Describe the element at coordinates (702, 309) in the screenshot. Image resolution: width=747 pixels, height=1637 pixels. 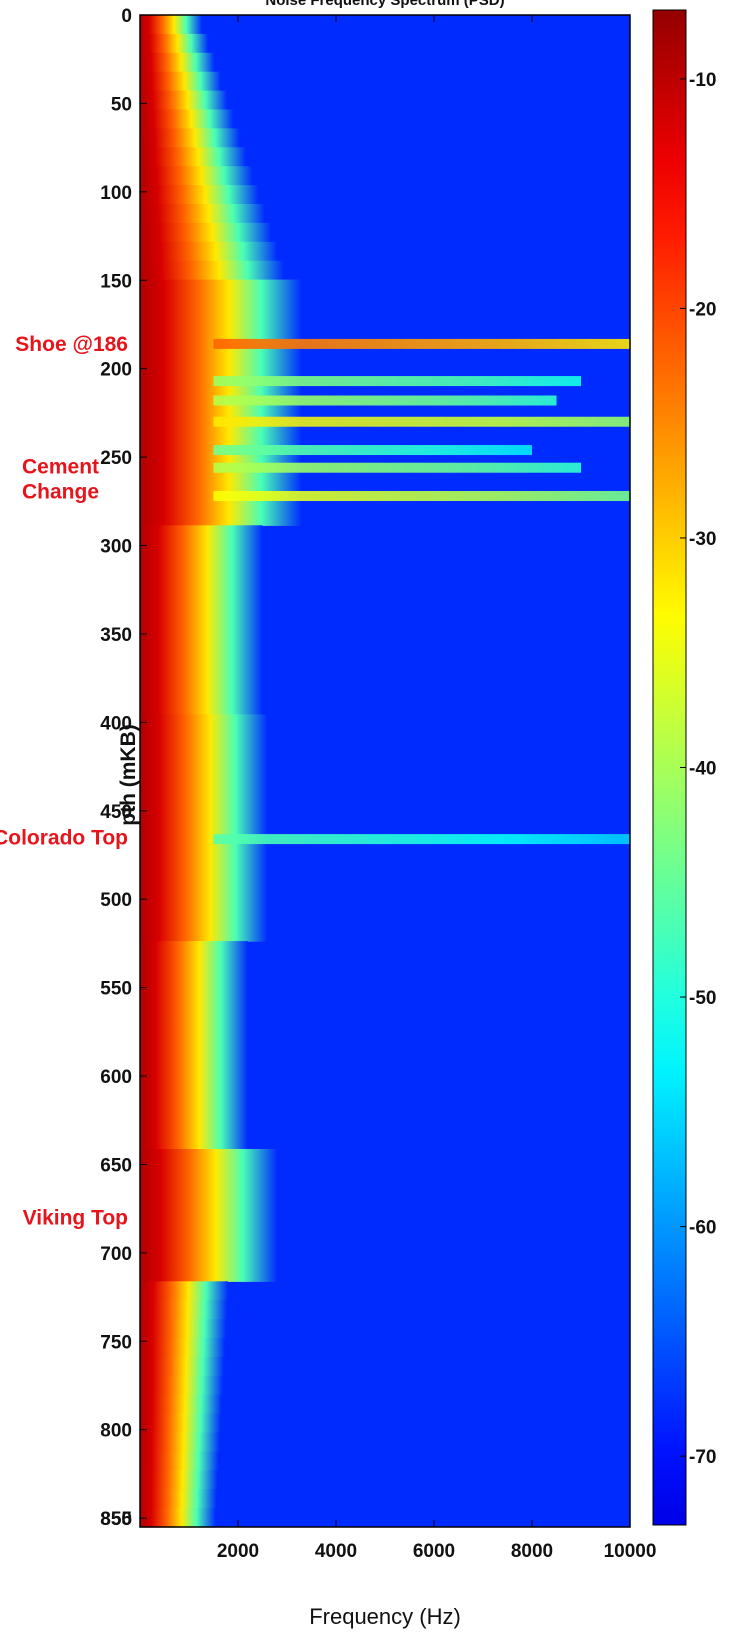
I see `colorbar-tick-label: -20` at that location.